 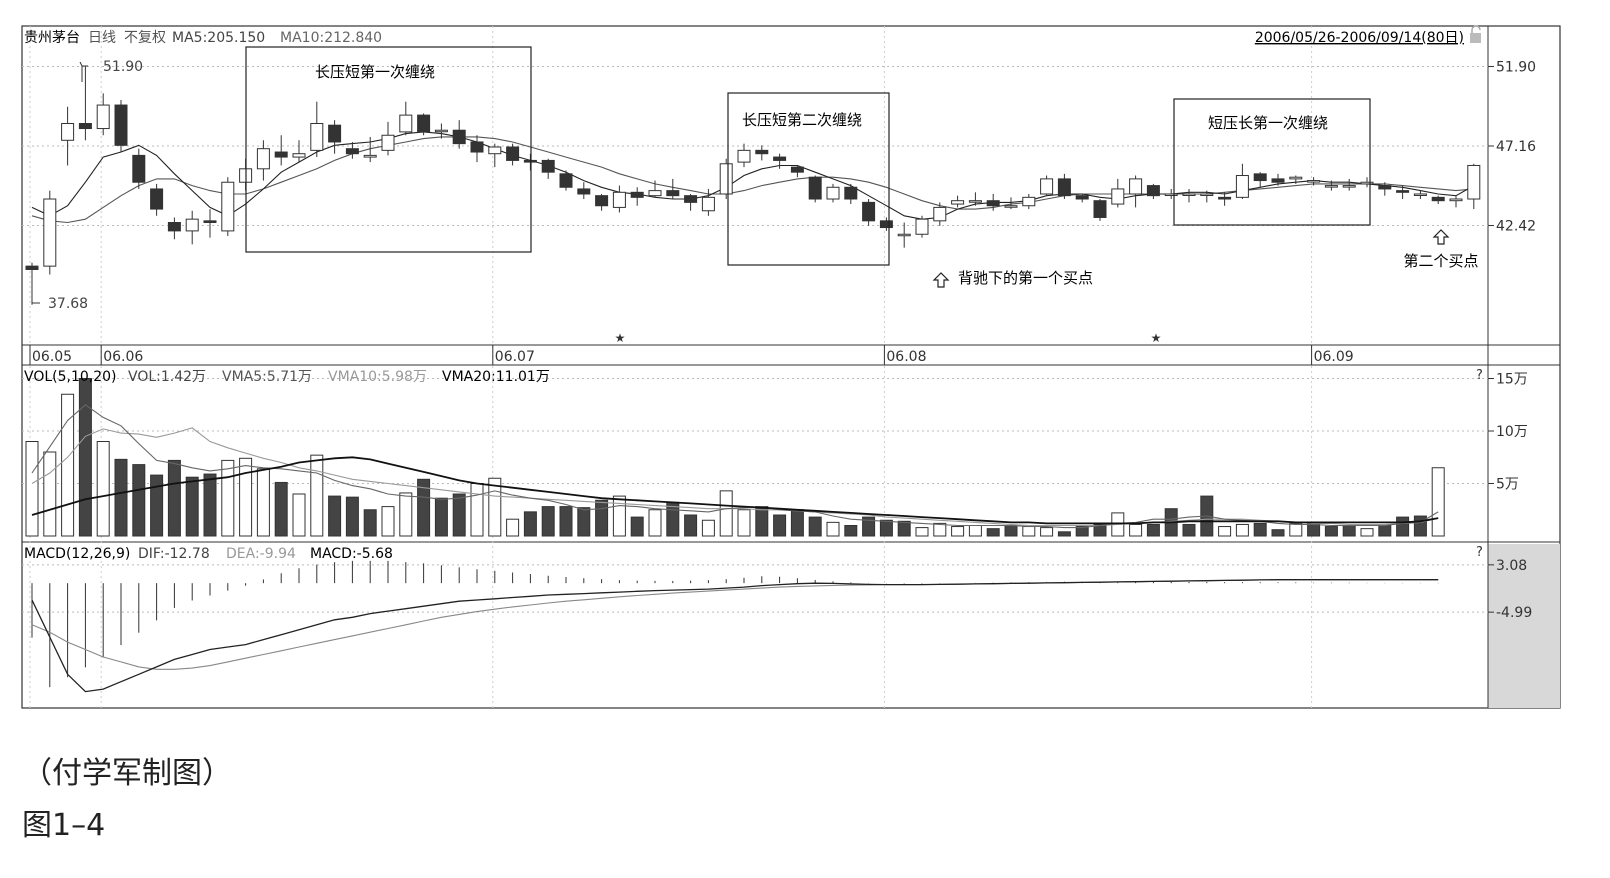 What do you see at coordinates (1475, 34) in the screenshot?
I see `lock-icon` at bounding box center [1475, 34].